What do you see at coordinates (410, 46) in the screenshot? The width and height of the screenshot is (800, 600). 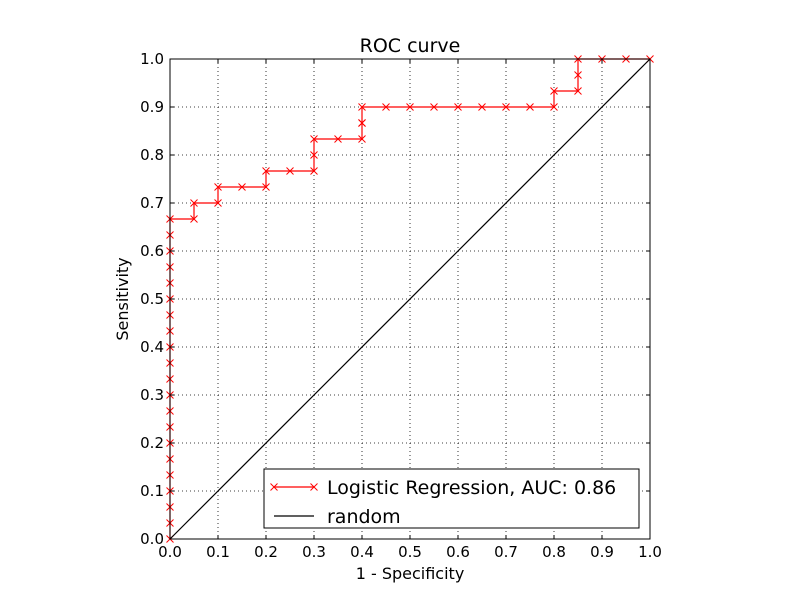 I see `chart-title: ROC curve` at bounding box center [410, 46].